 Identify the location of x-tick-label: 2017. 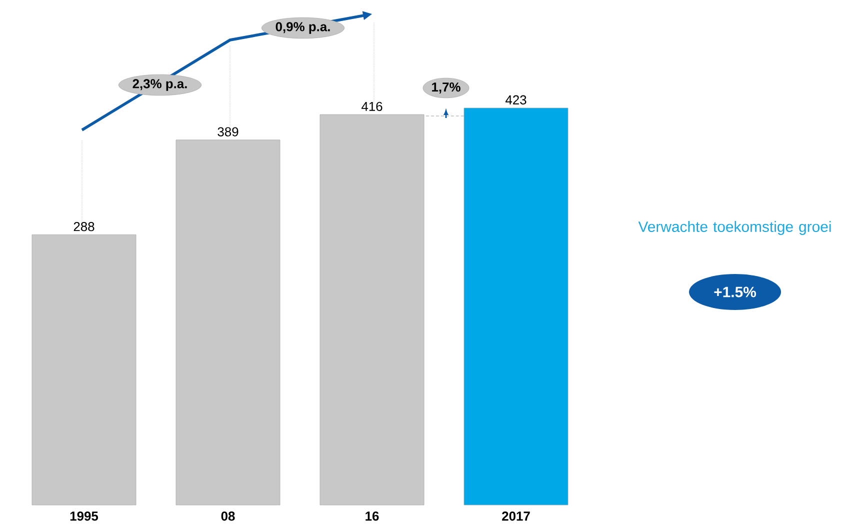
(516, 516).